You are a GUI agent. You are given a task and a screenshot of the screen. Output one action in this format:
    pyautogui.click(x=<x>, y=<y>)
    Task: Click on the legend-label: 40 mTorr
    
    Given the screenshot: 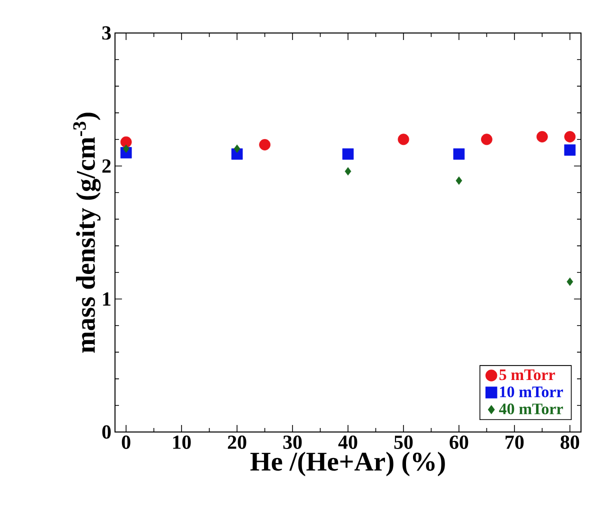 What is the action you would take?
    pyautogui.click(x=531, y=409)
    